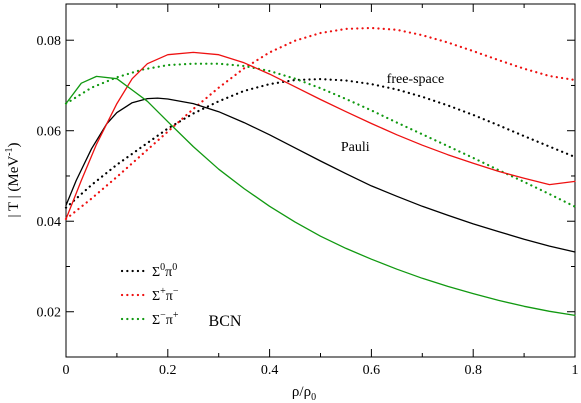  What do you see at coordinates (168, 370) in the screenshot?
I see `x-tick-label: 0.2` at bounding box center [168, 370].